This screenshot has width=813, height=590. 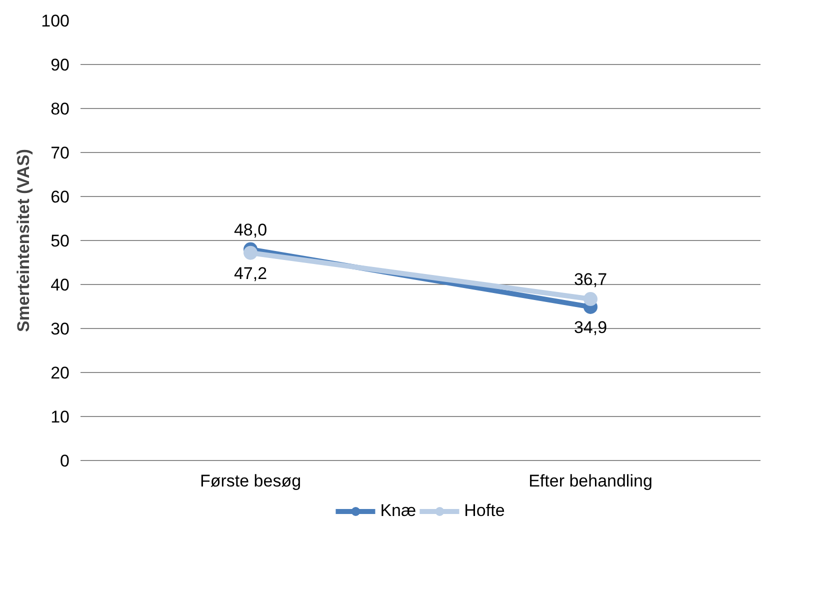 What do you see at coordinates (60, 373) in the screenshot?
I see `y-tick-label: 20` at bounding box center [60, 373].